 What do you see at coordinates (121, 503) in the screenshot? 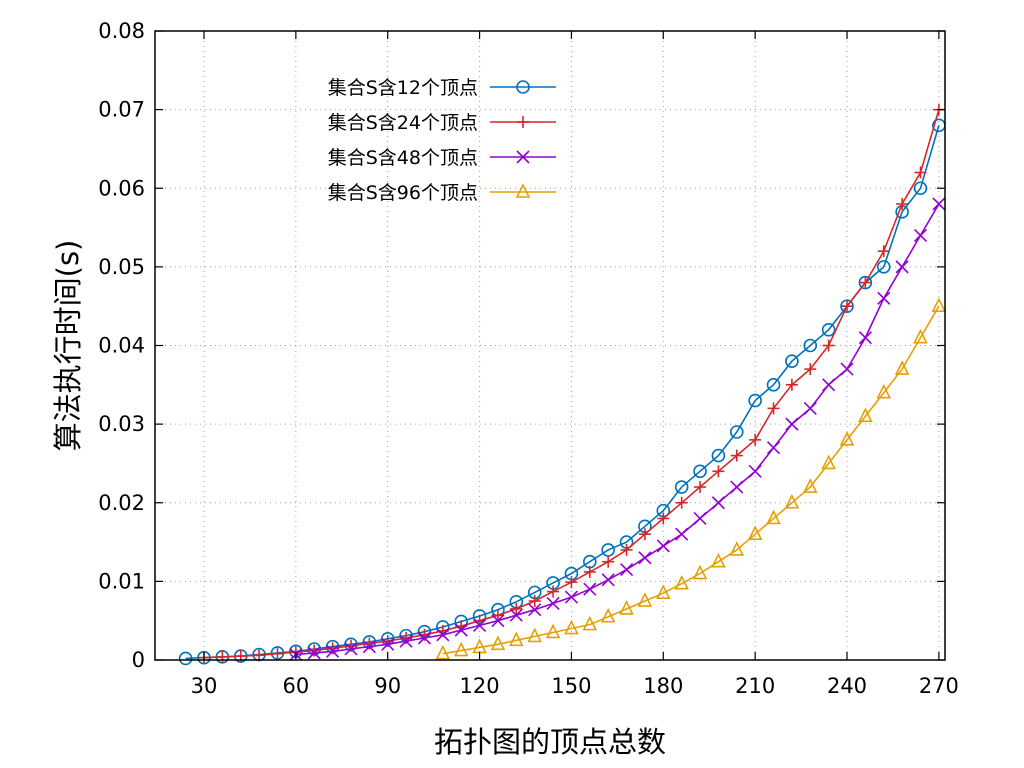
I see `y-tick-label: 0.02` at bounding box center [121, 503].